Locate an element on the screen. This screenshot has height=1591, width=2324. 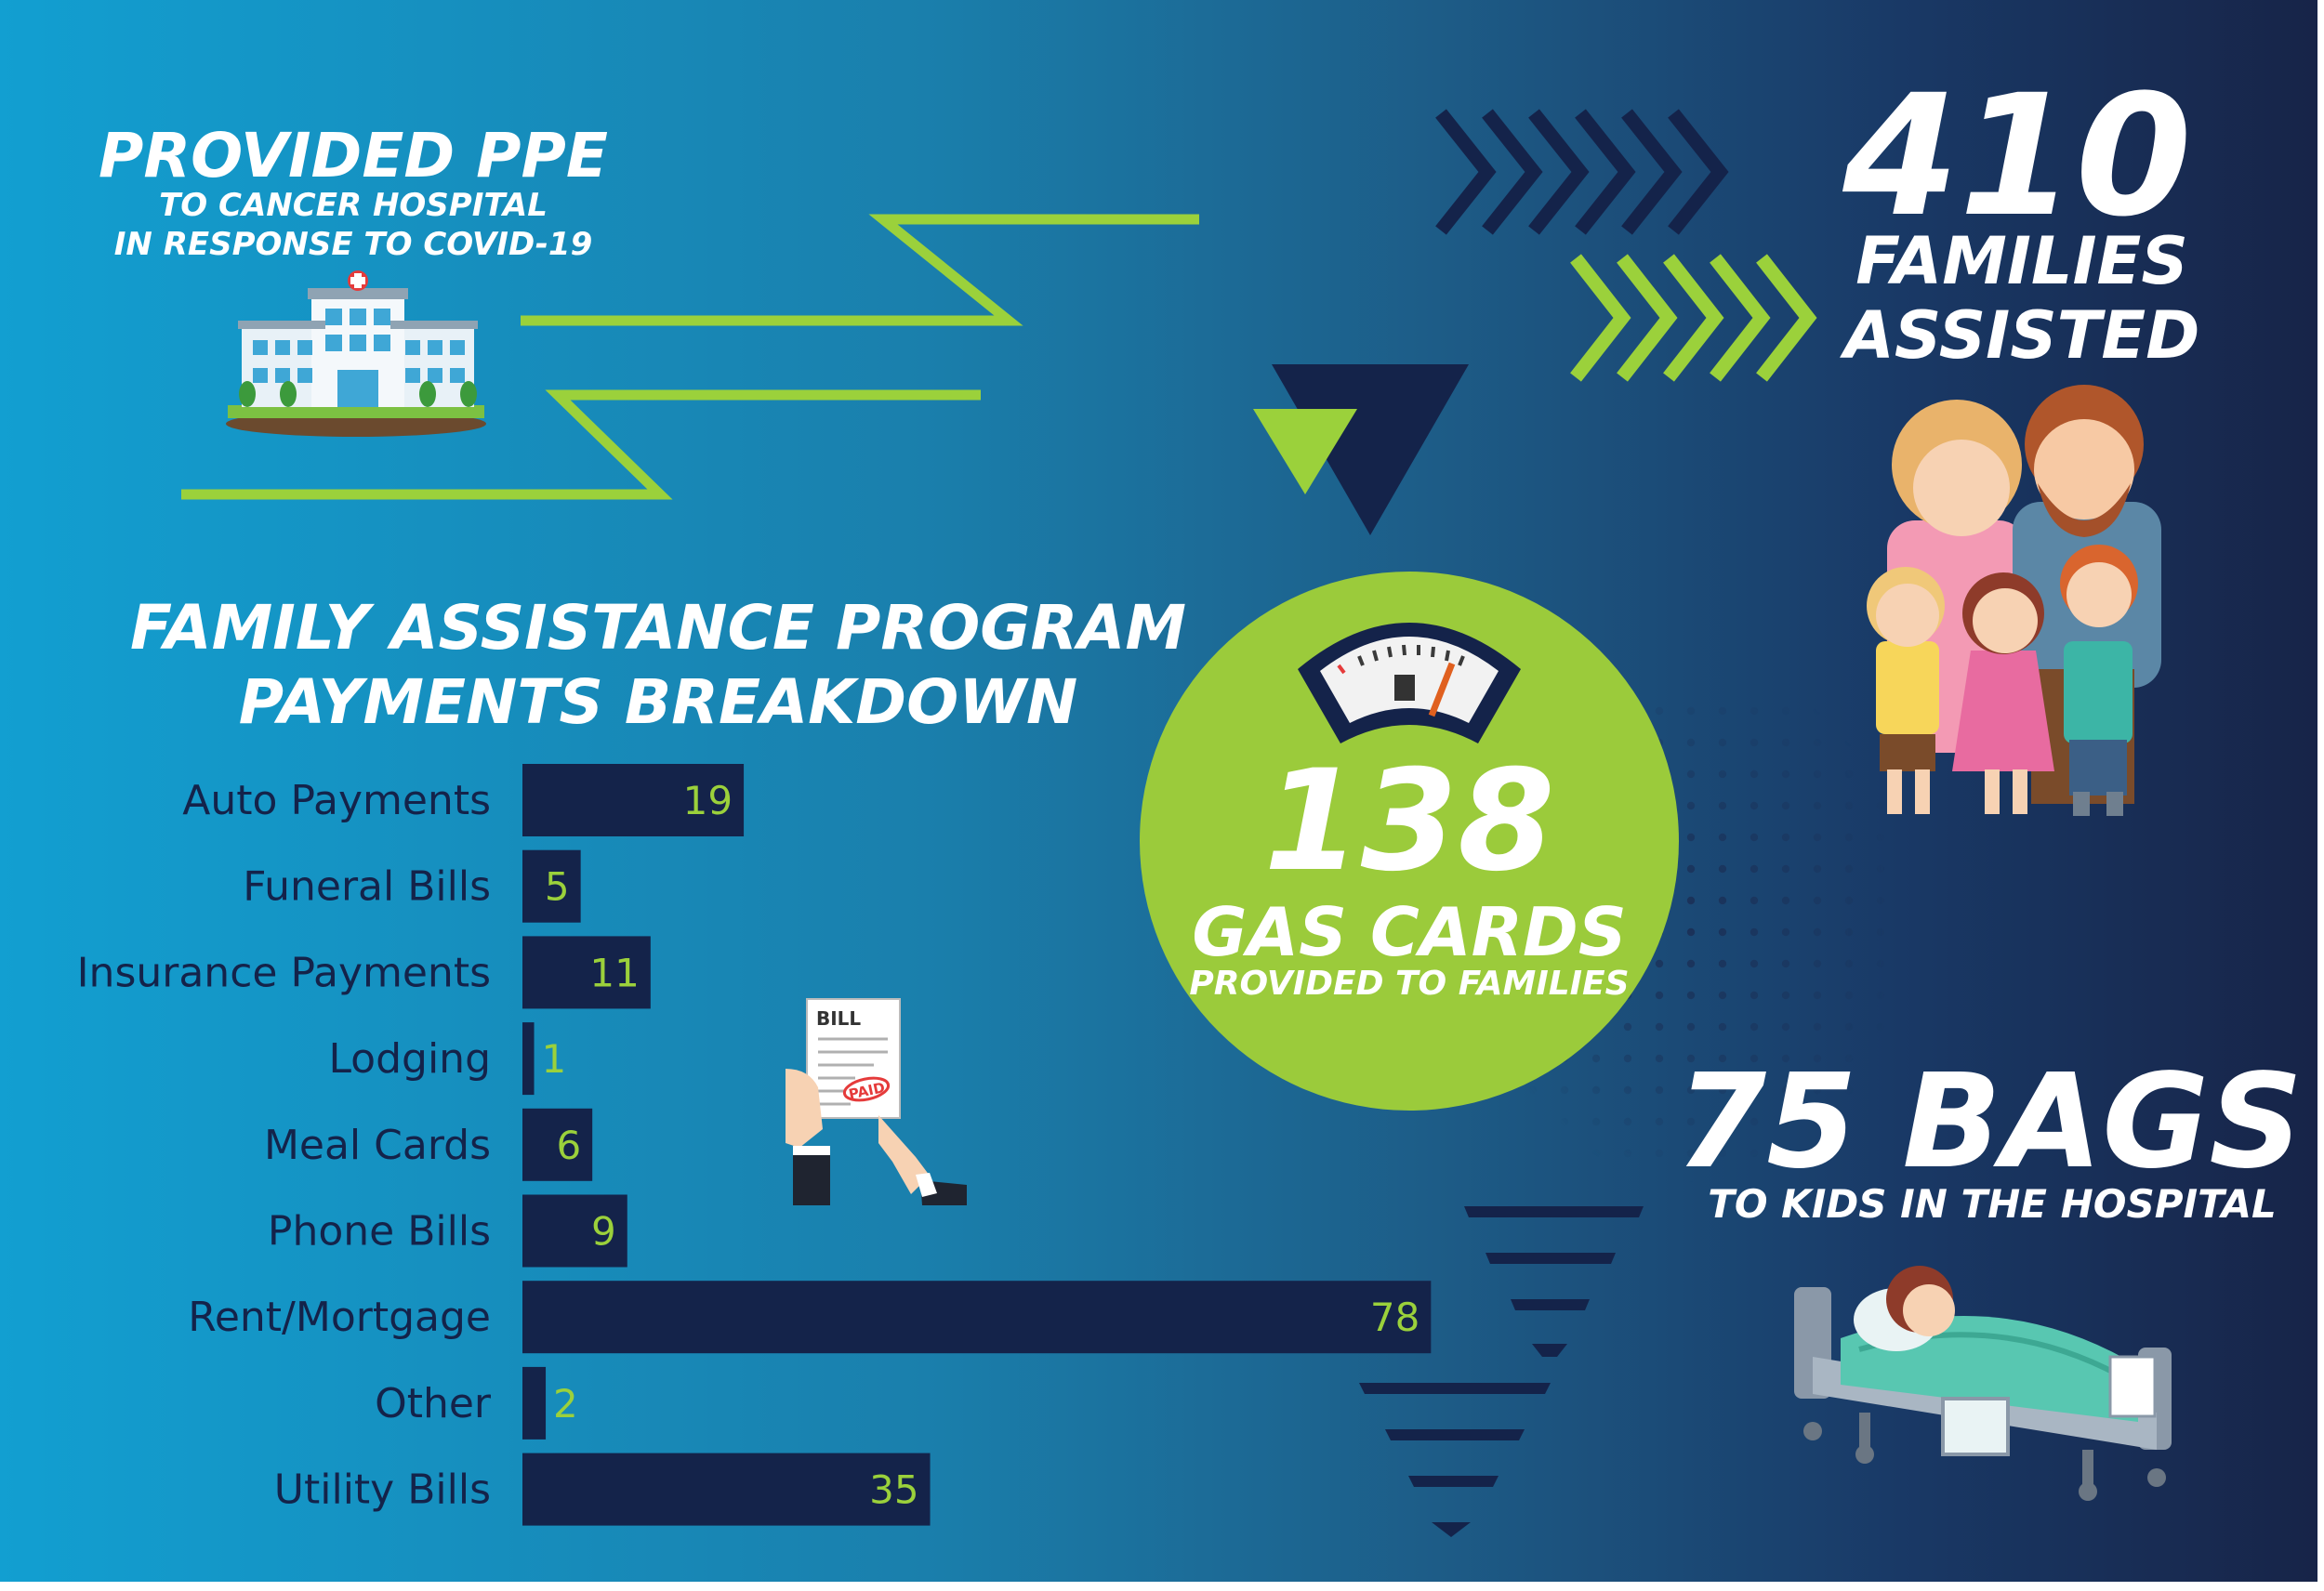
bar-rent-mortgage is located at coordinates (977, 1317).